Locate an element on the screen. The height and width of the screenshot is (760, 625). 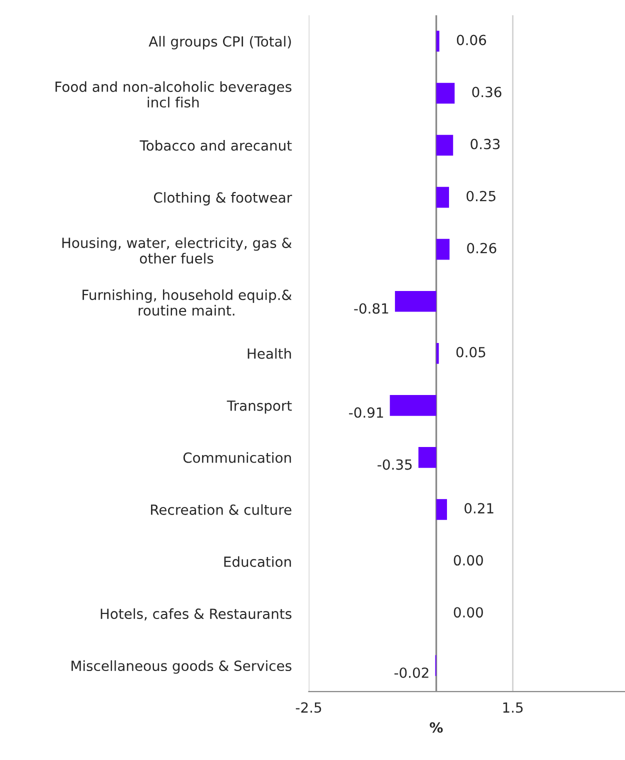
y-tick-label: Hotels, cafes & Restaurants is located at coordinates (196, 614).